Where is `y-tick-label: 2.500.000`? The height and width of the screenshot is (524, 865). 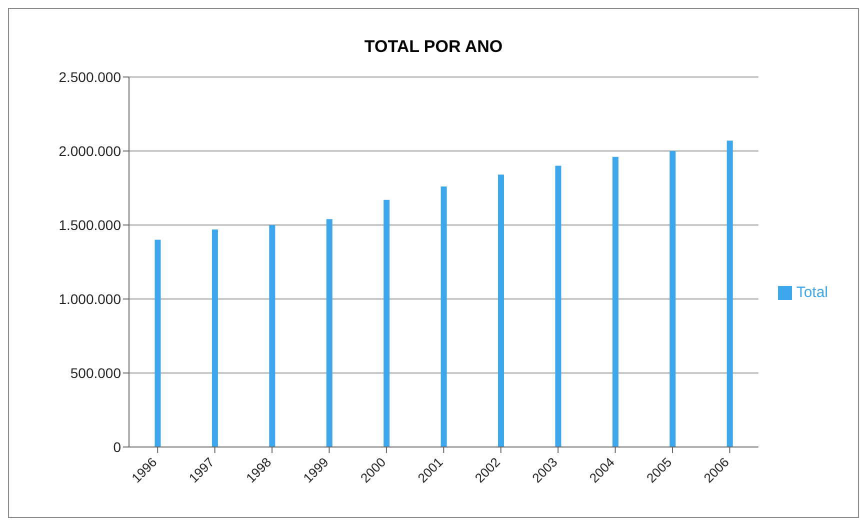
y-tick-label: 2.500.000 is located at coordinates (90, 76).